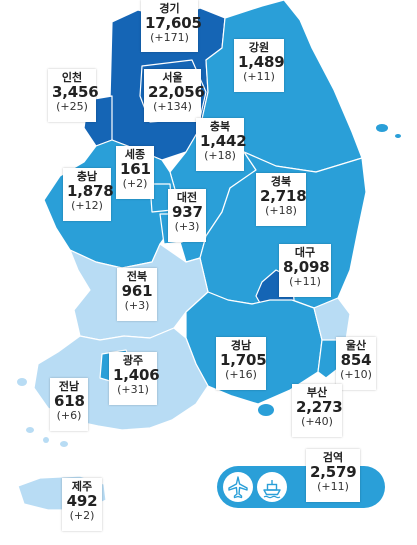 The height and width of the screenshot is (545, 417). I want to click on label-ulsan: 울산 854 (+10), so click(356, 363).